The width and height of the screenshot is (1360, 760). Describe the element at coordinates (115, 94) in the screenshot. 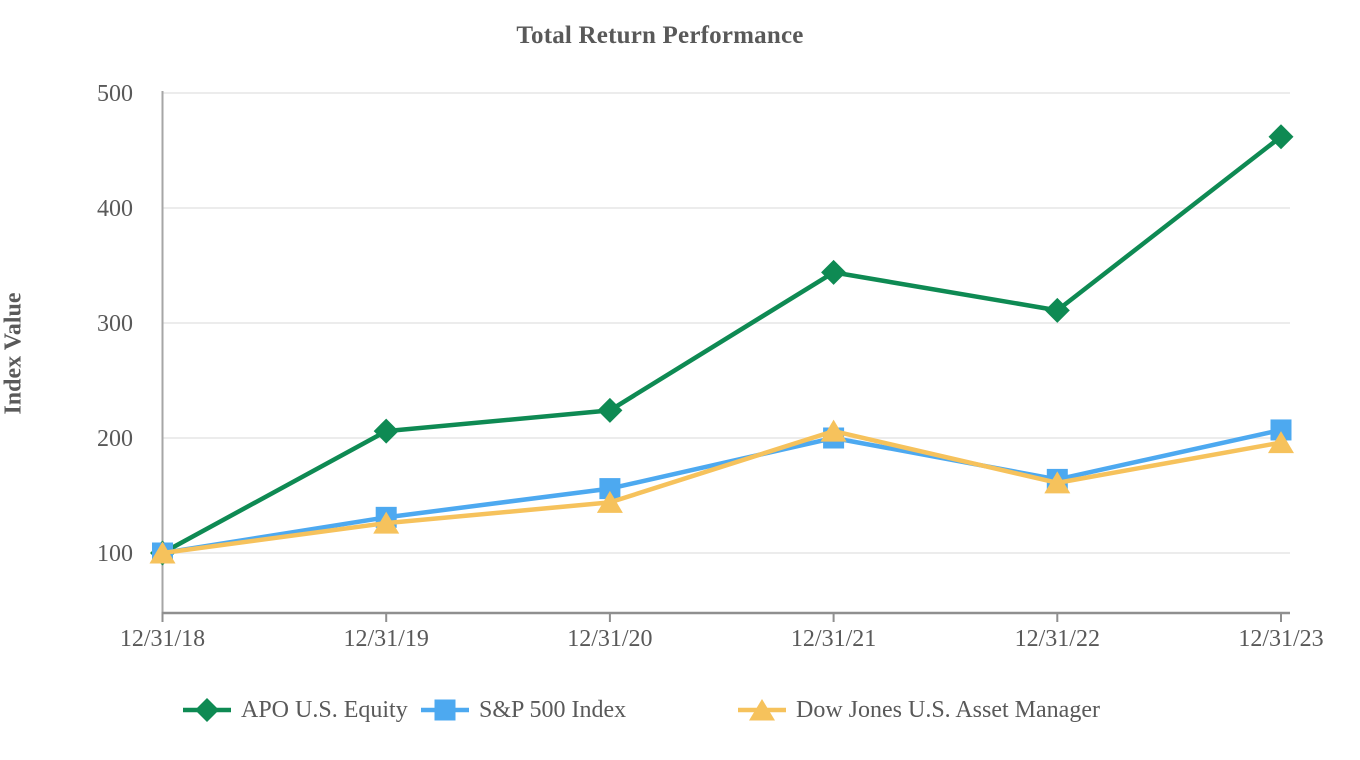

I see `y-tick-label: 500` at that location.